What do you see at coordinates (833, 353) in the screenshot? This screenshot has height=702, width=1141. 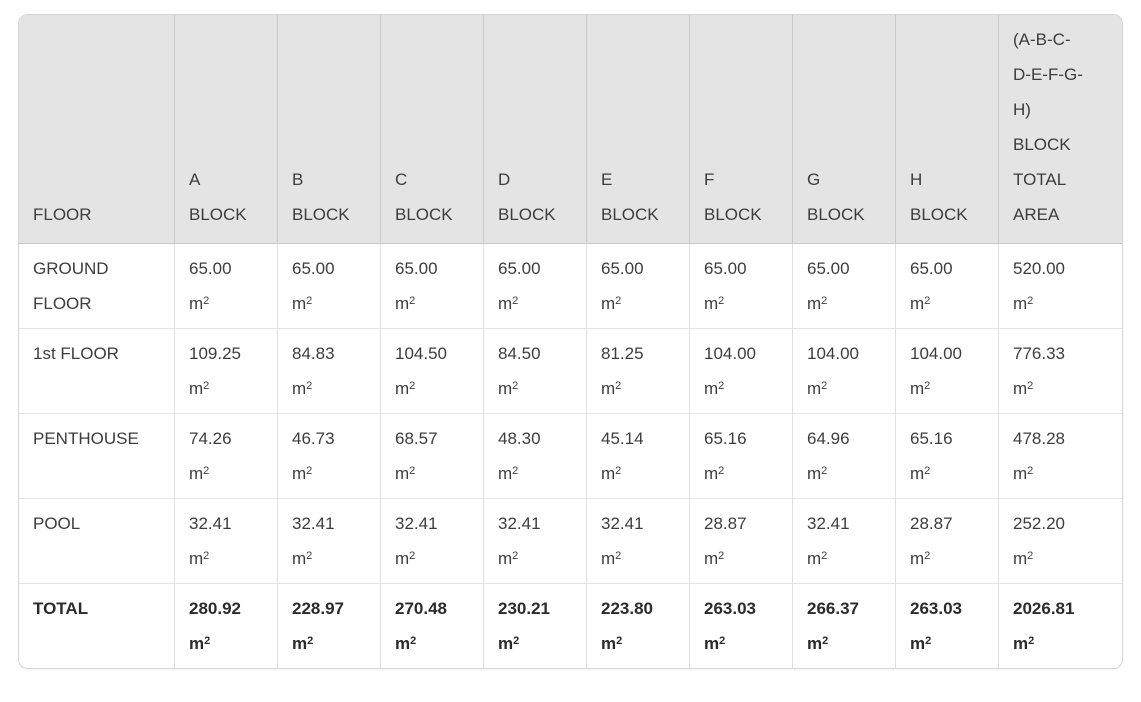 I see `area-value: 104.00` at bounding box center [833, 353].